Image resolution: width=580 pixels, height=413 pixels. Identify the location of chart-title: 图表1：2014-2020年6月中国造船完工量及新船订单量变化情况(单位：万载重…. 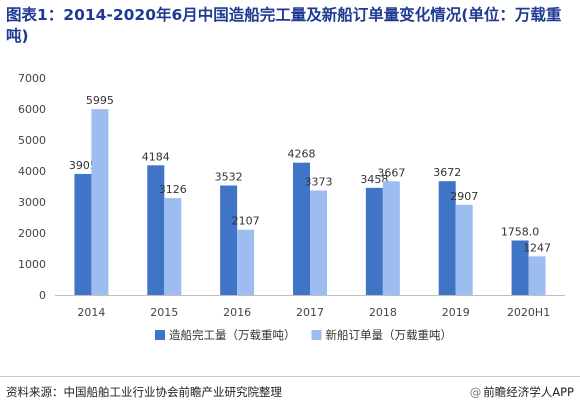
(284, 25).